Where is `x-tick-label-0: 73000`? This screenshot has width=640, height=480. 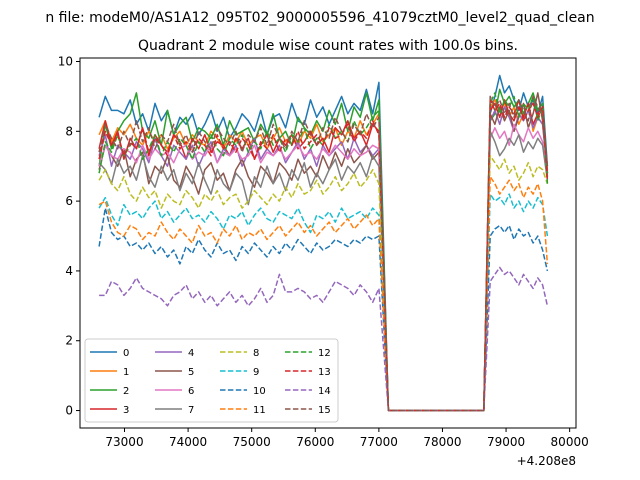 x-tick-label-0: 73000 is located at coordinates (124, 442).